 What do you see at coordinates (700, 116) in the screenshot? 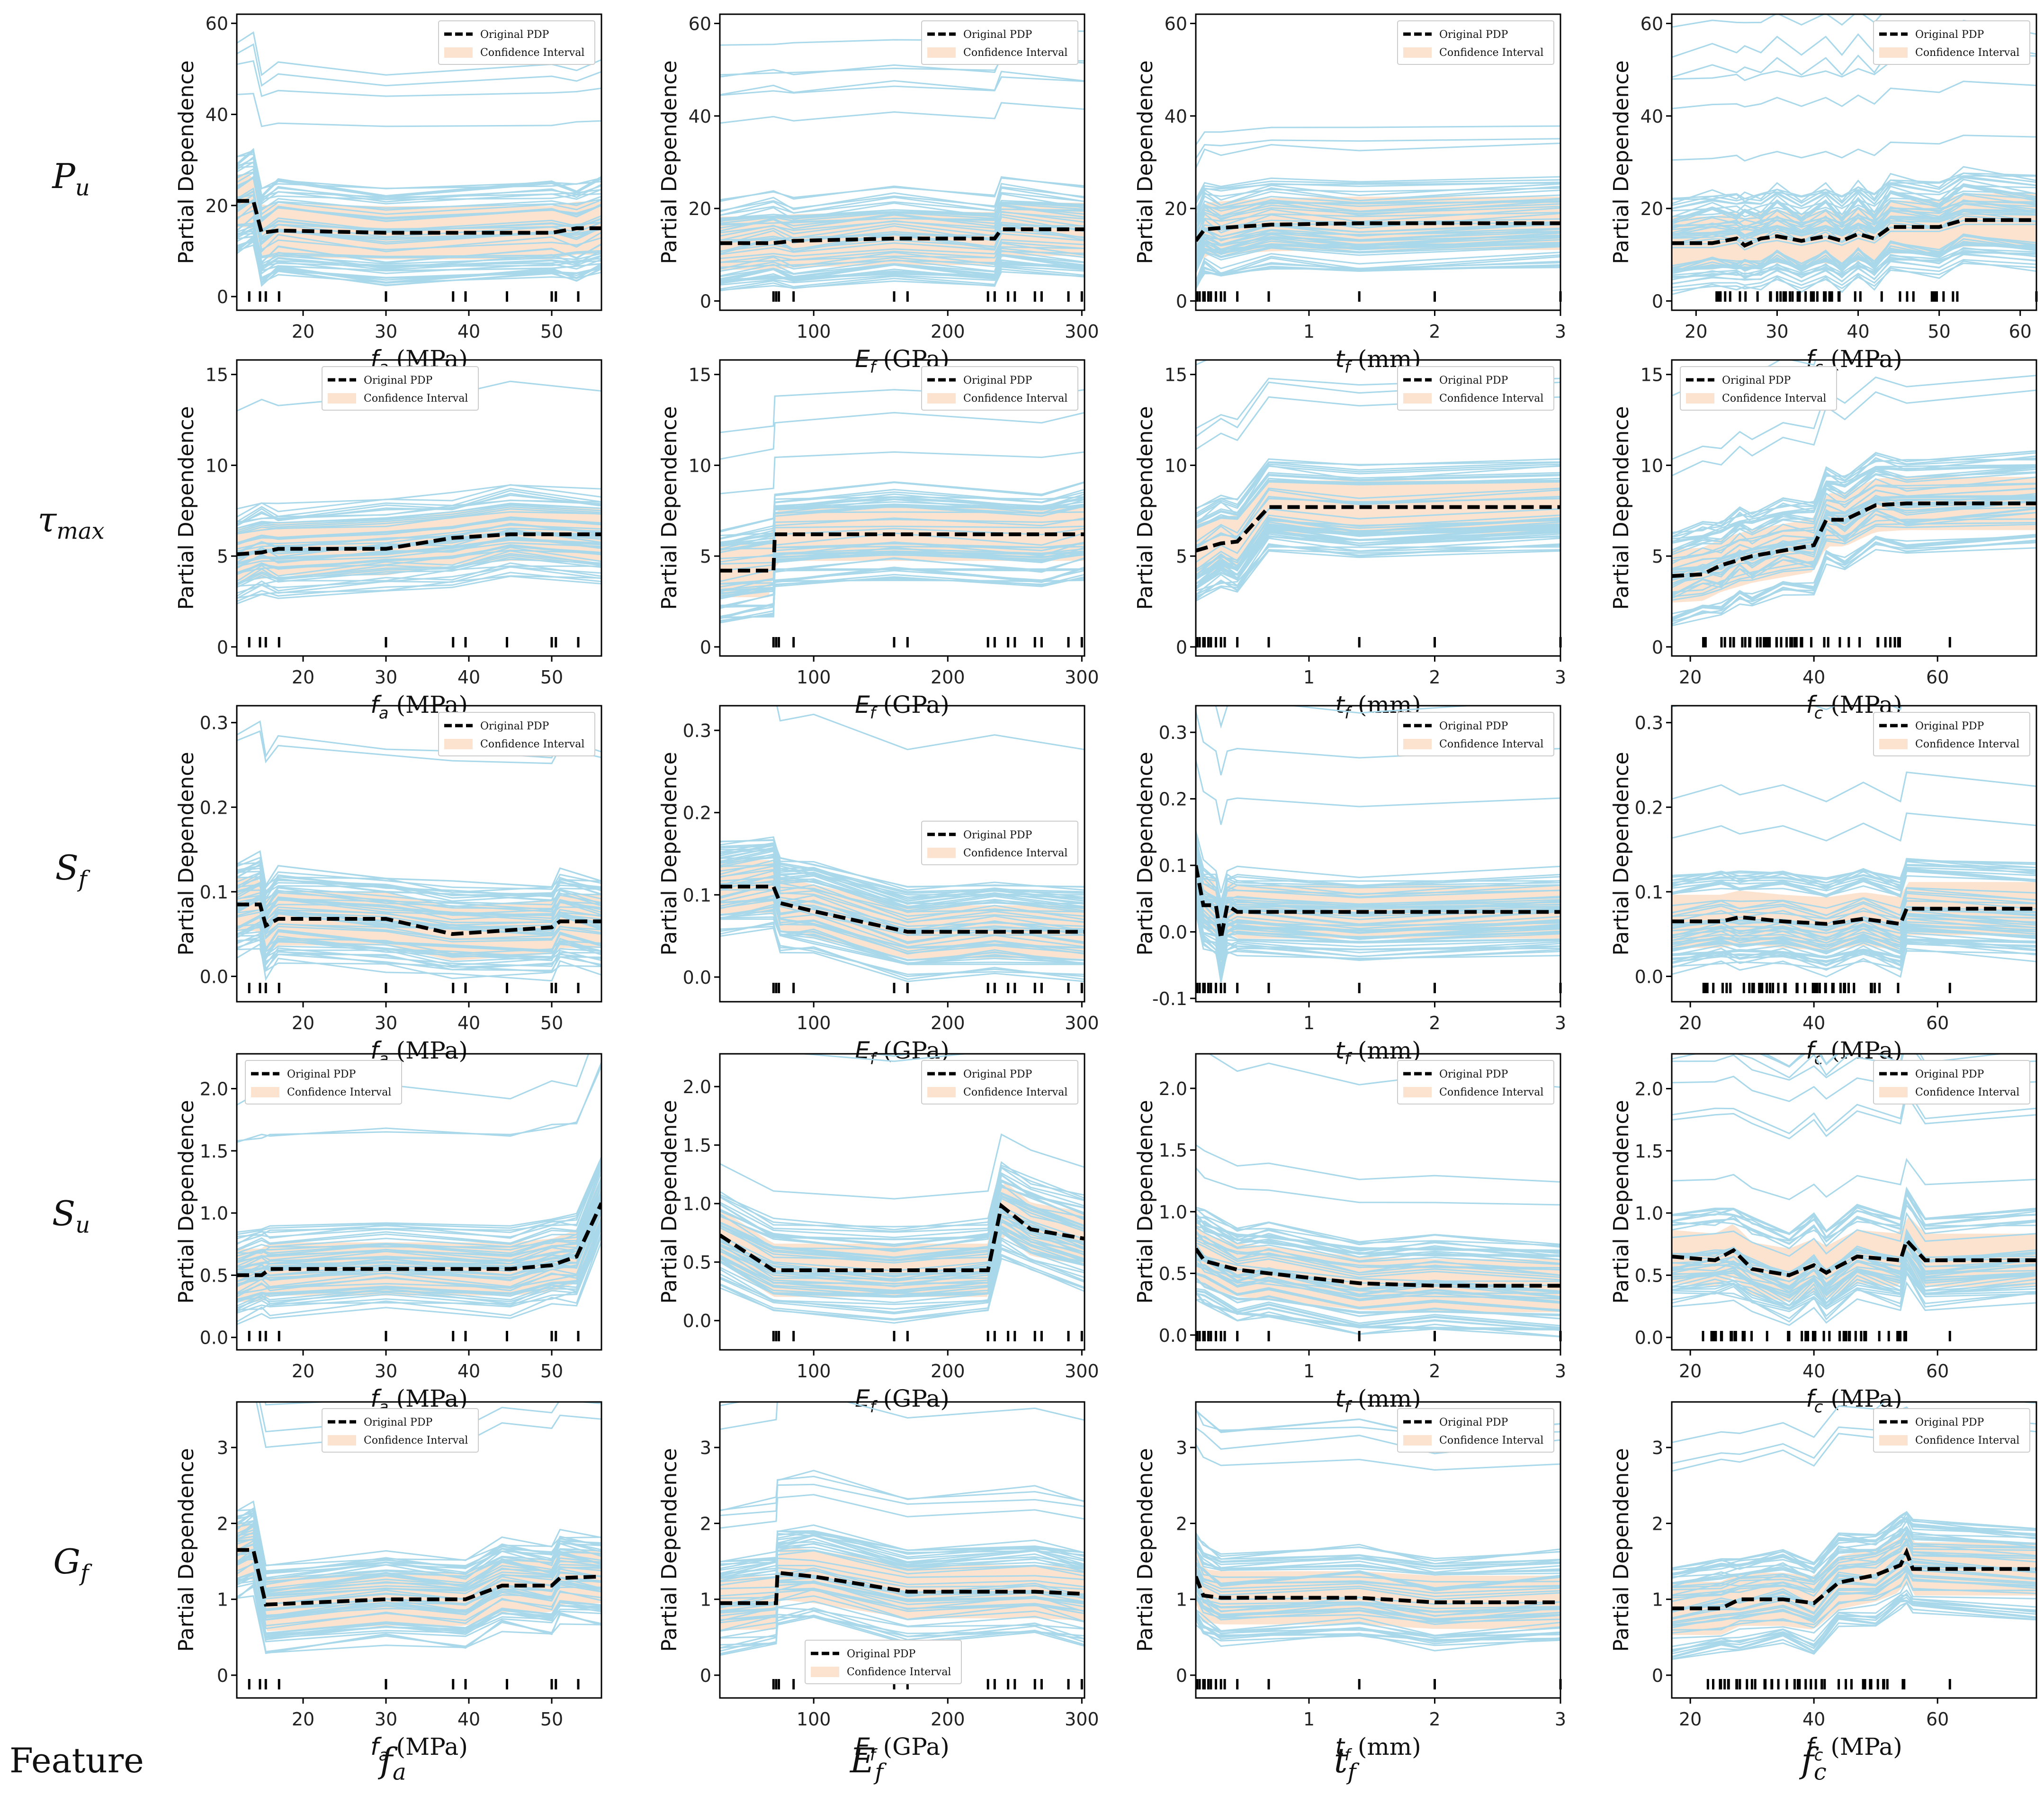
I see `y-tick-label: 40` at bounding box center [700, 116].